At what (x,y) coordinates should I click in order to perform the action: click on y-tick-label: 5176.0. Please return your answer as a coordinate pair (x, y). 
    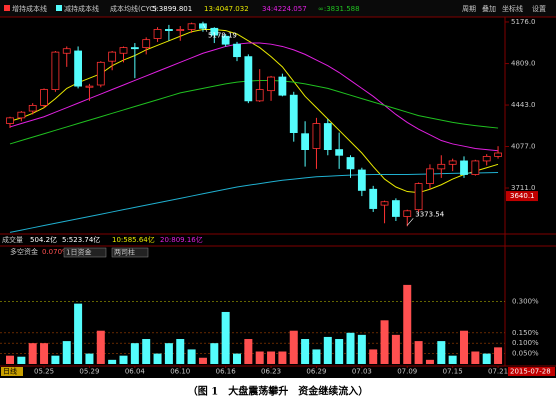
    Looking at the image, I should click on (523, 22).